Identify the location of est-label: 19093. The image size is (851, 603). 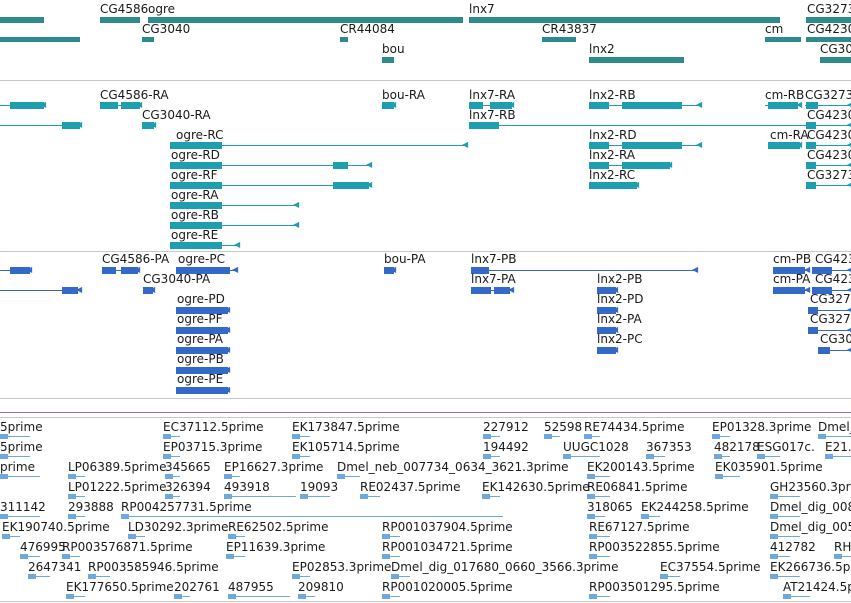
(319, 487).